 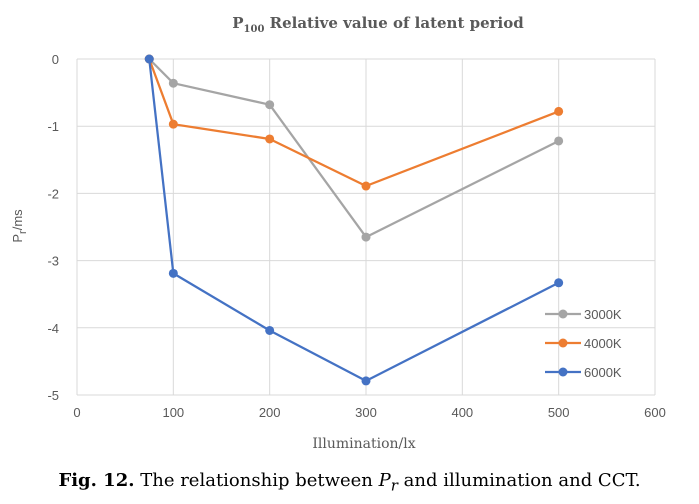 What do you see at coordinates (53, 261) in the screenshot?
I see `y-tick-label: -3` at bounding box center [53, 261].